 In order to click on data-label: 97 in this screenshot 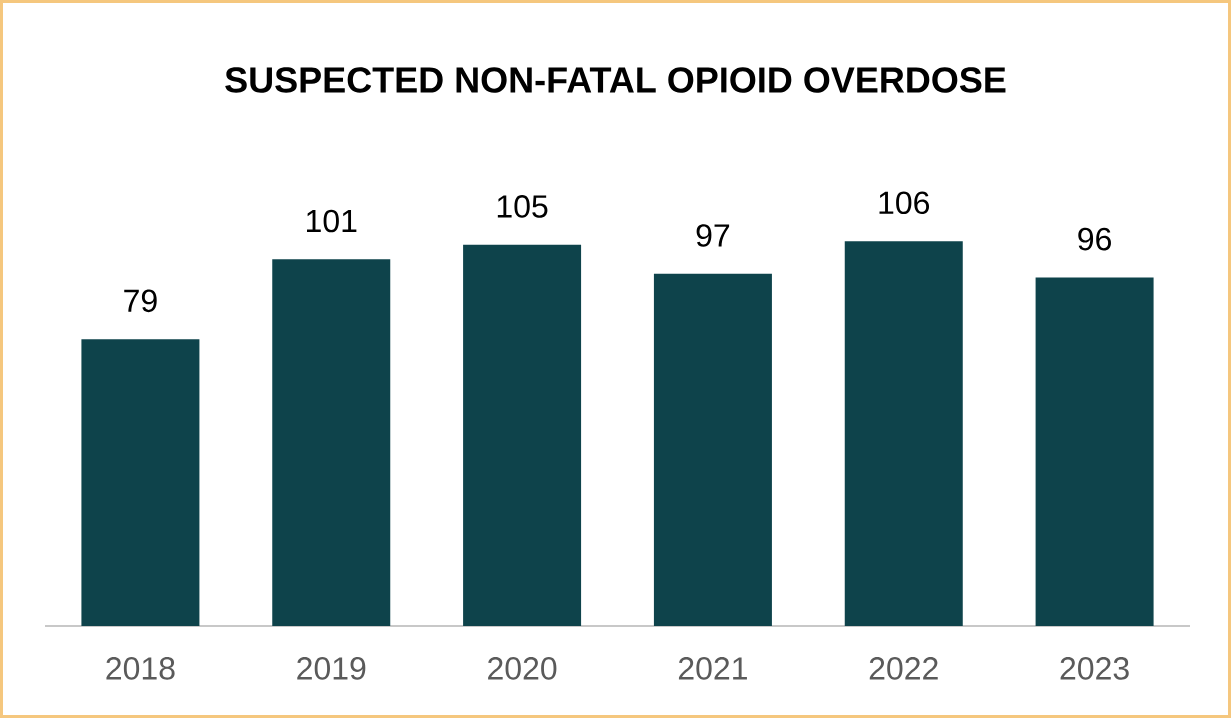, I will do `click(713, 235)`.